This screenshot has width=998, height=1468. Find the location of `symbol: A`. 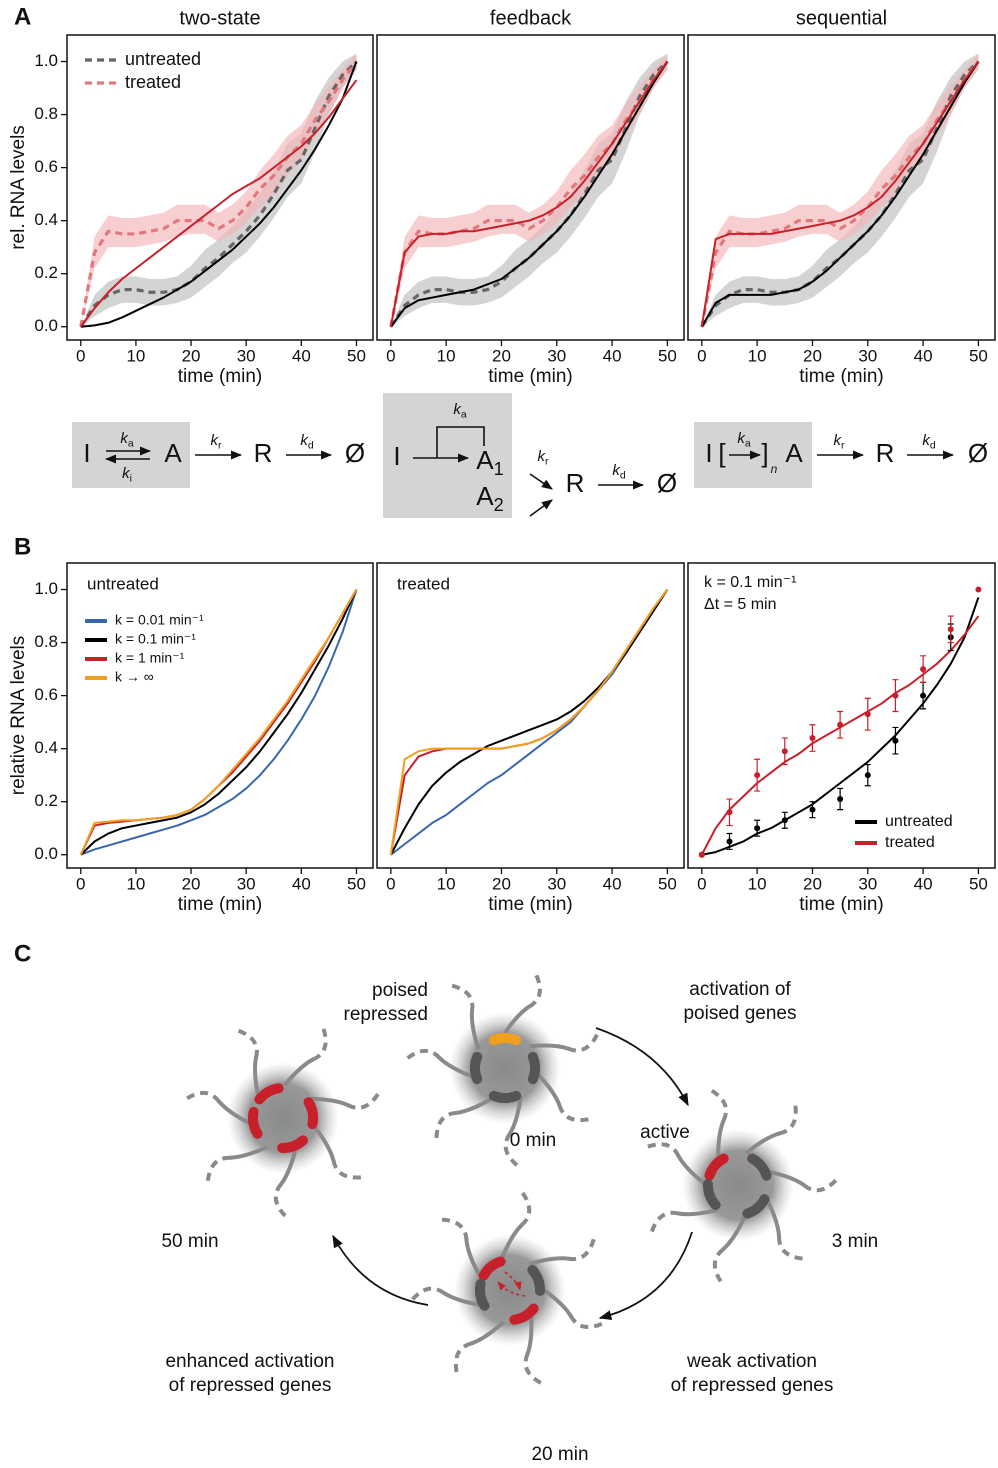

symbol: A is located at coordinates (485, 460).